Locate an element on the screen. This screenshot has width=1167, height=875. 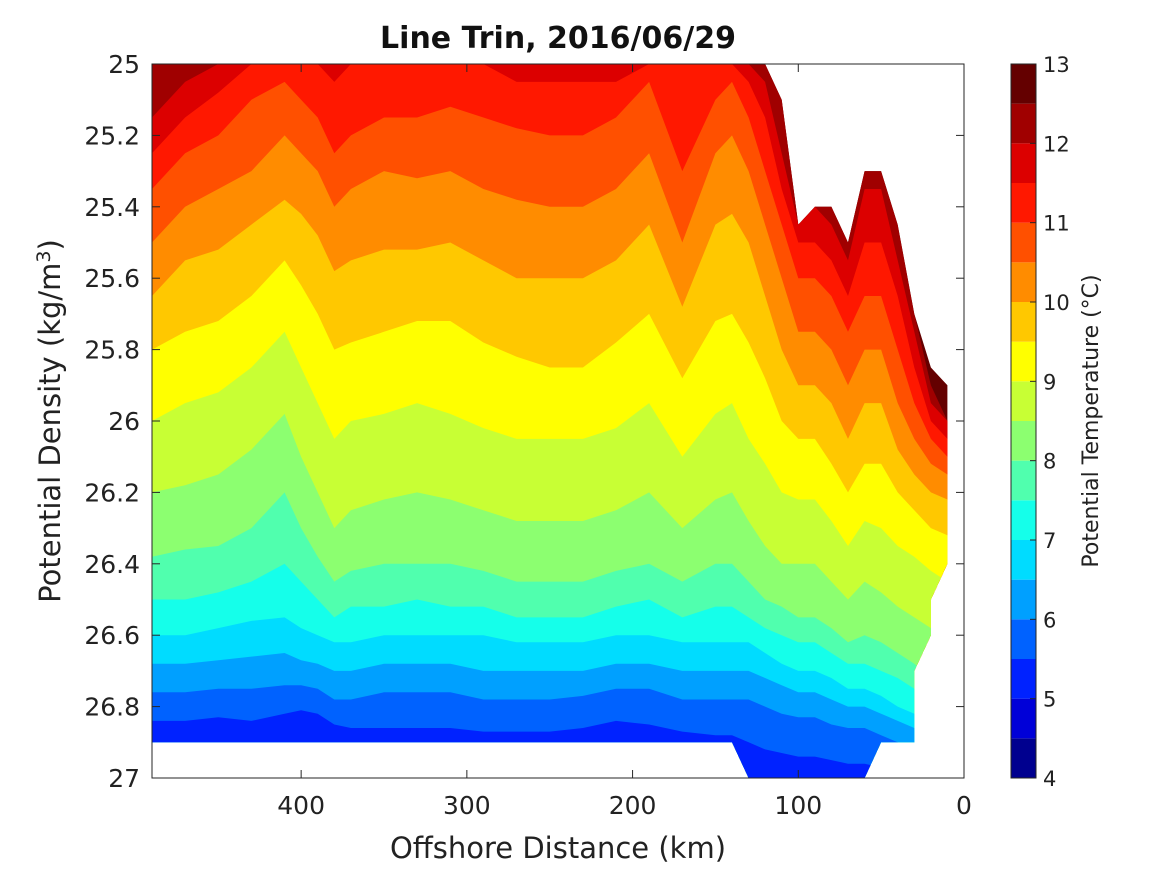
y-tick-label: 26 is located at coordinates (124, 421).